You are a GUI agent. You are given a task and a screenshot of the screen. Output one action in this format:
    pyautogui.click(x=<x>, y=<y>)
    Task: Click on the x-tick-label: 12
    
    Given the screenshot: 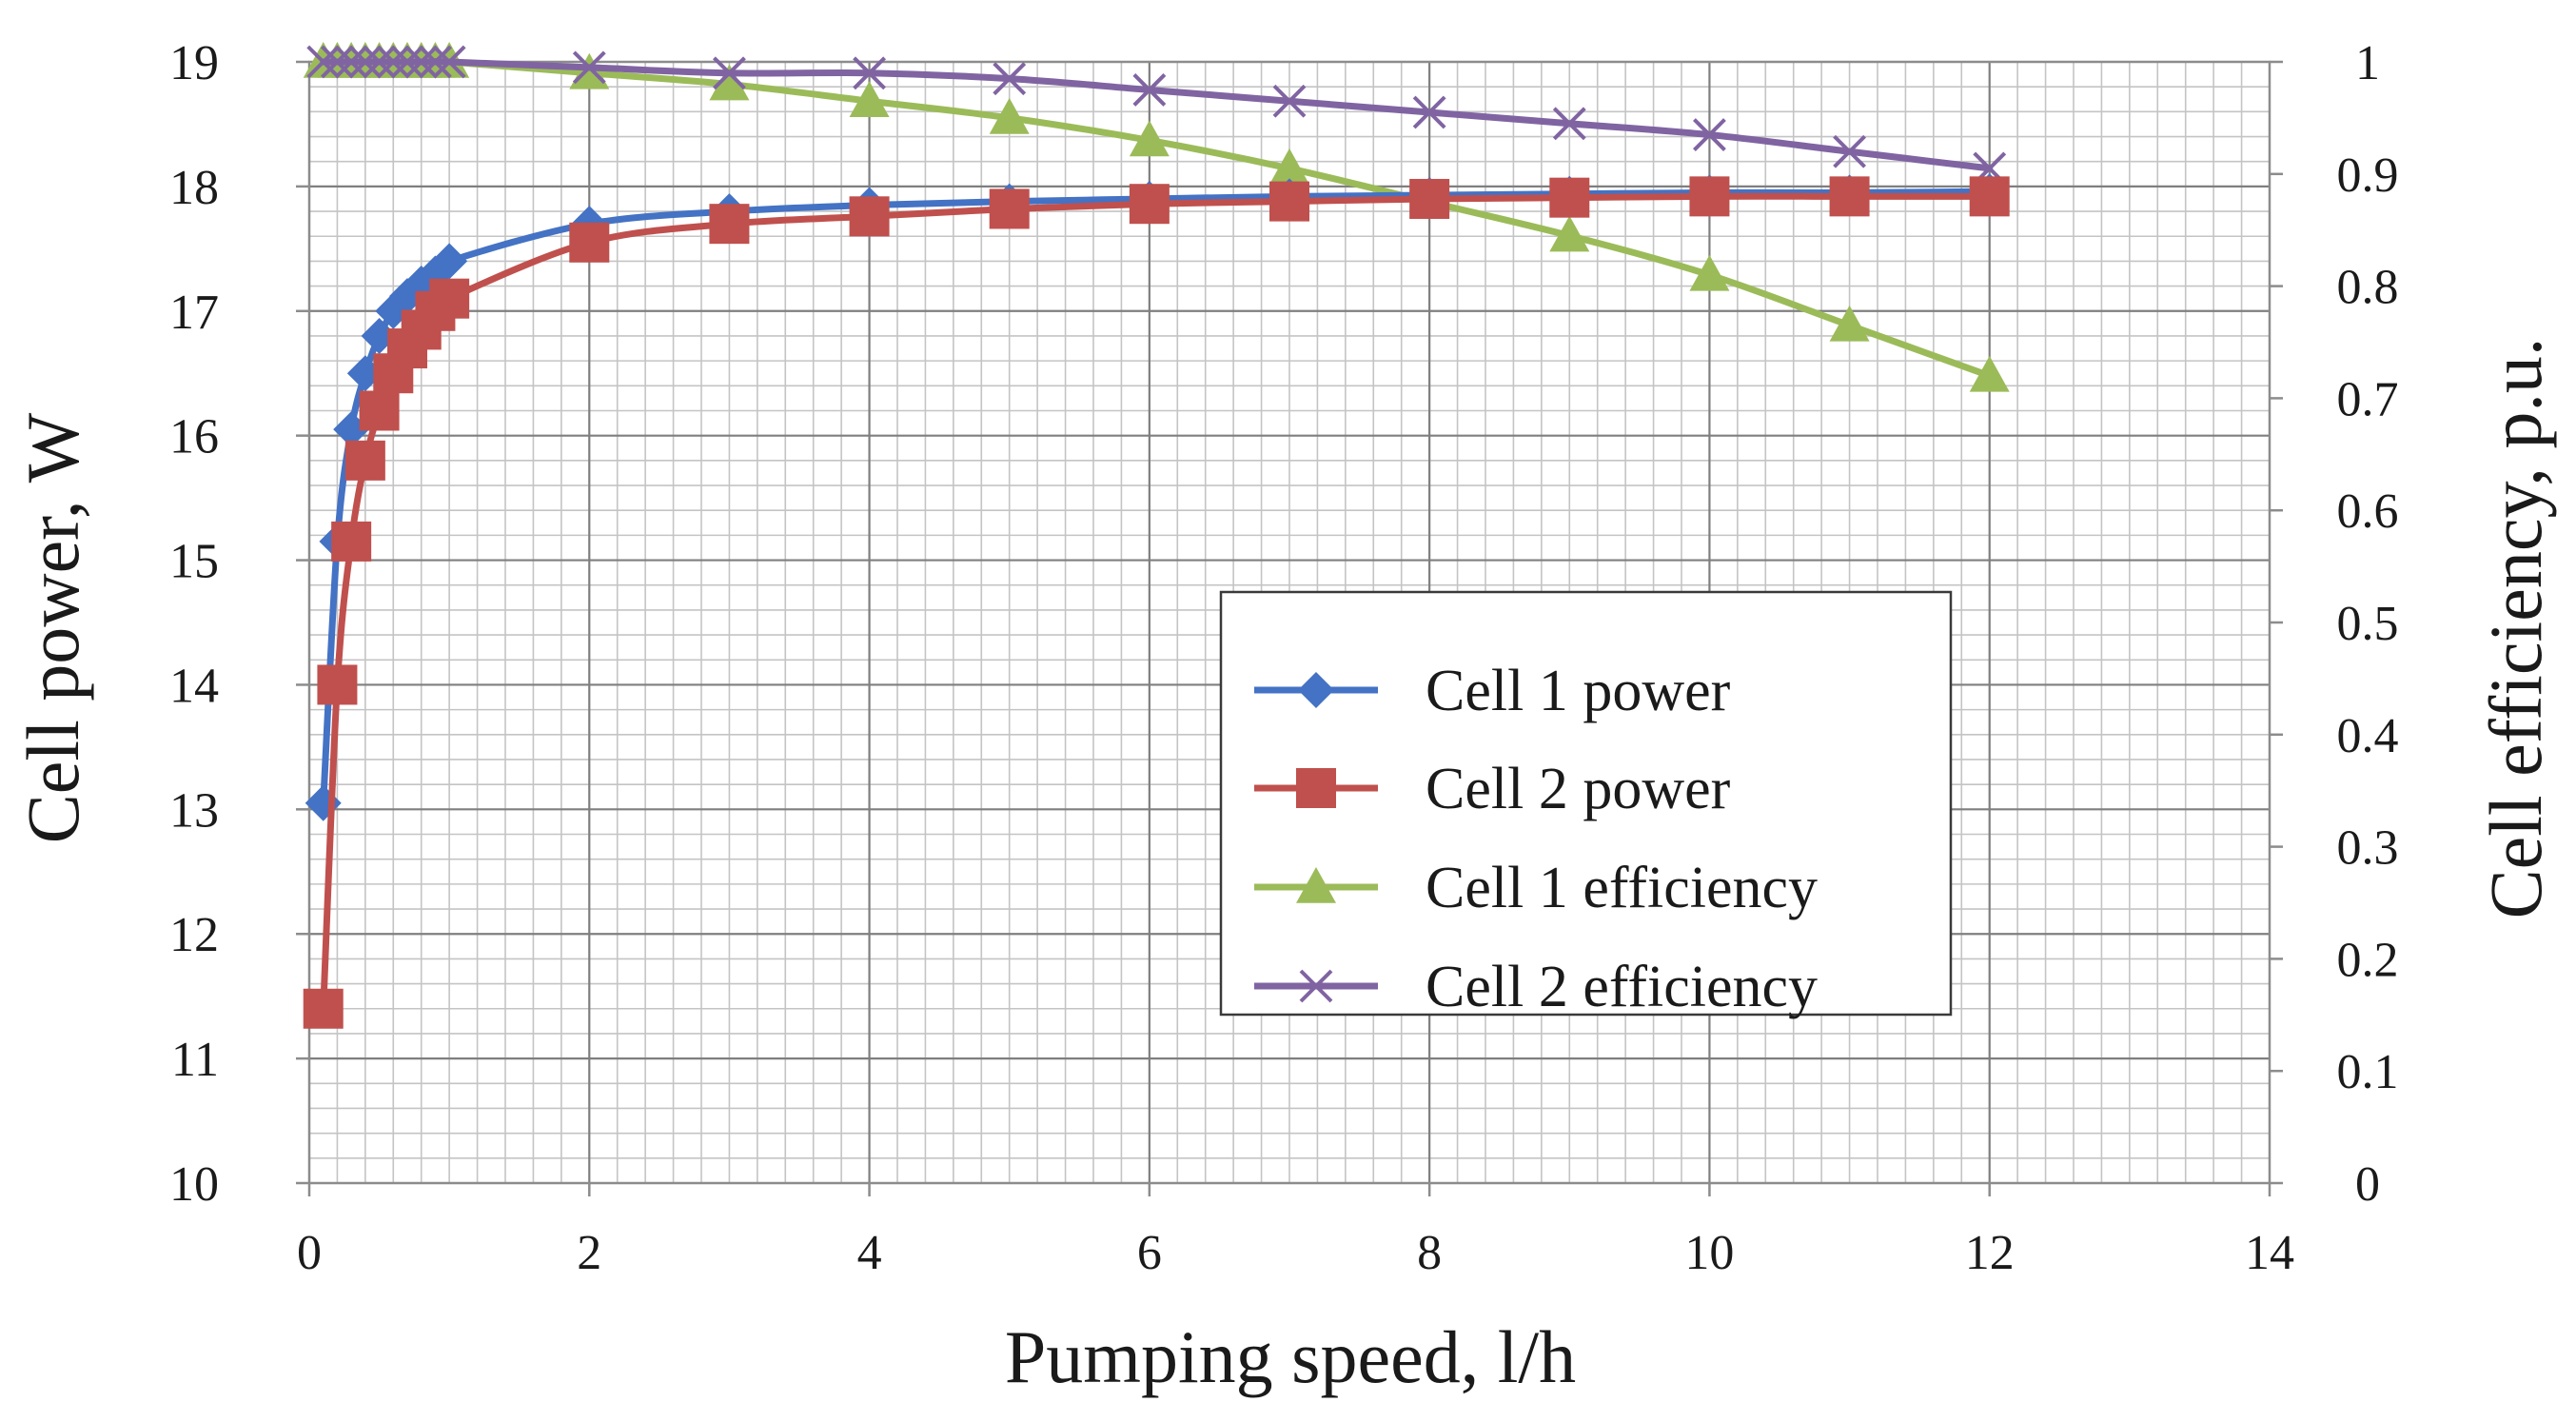 What is the action you would take?
    pyautogui.click(x=1990, y=1253)
    